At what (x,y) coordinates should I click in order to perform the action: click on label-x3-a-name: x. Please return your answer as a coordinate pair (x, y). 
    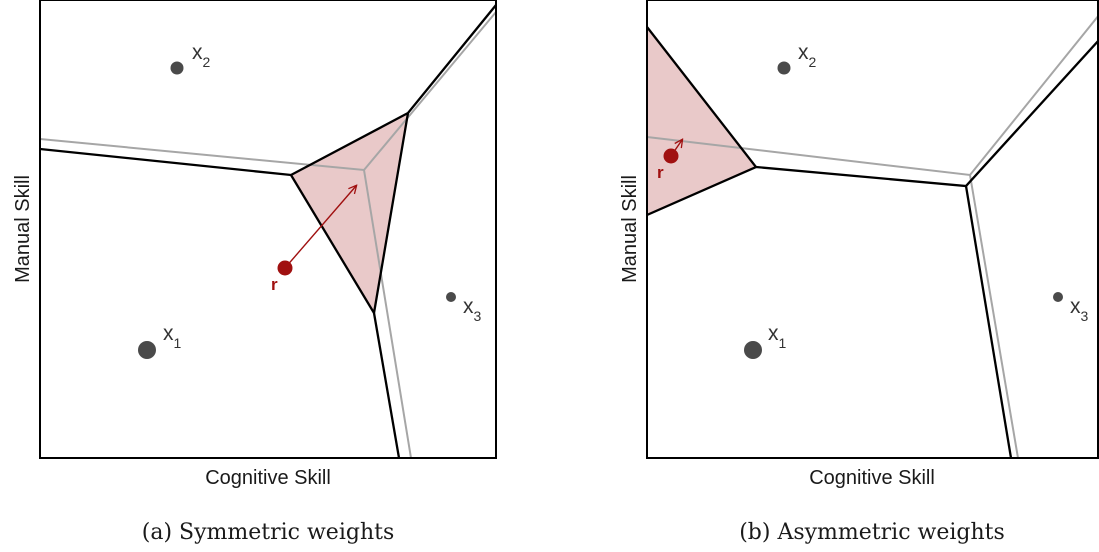
    Looking at the image, I should click on (468, 306).